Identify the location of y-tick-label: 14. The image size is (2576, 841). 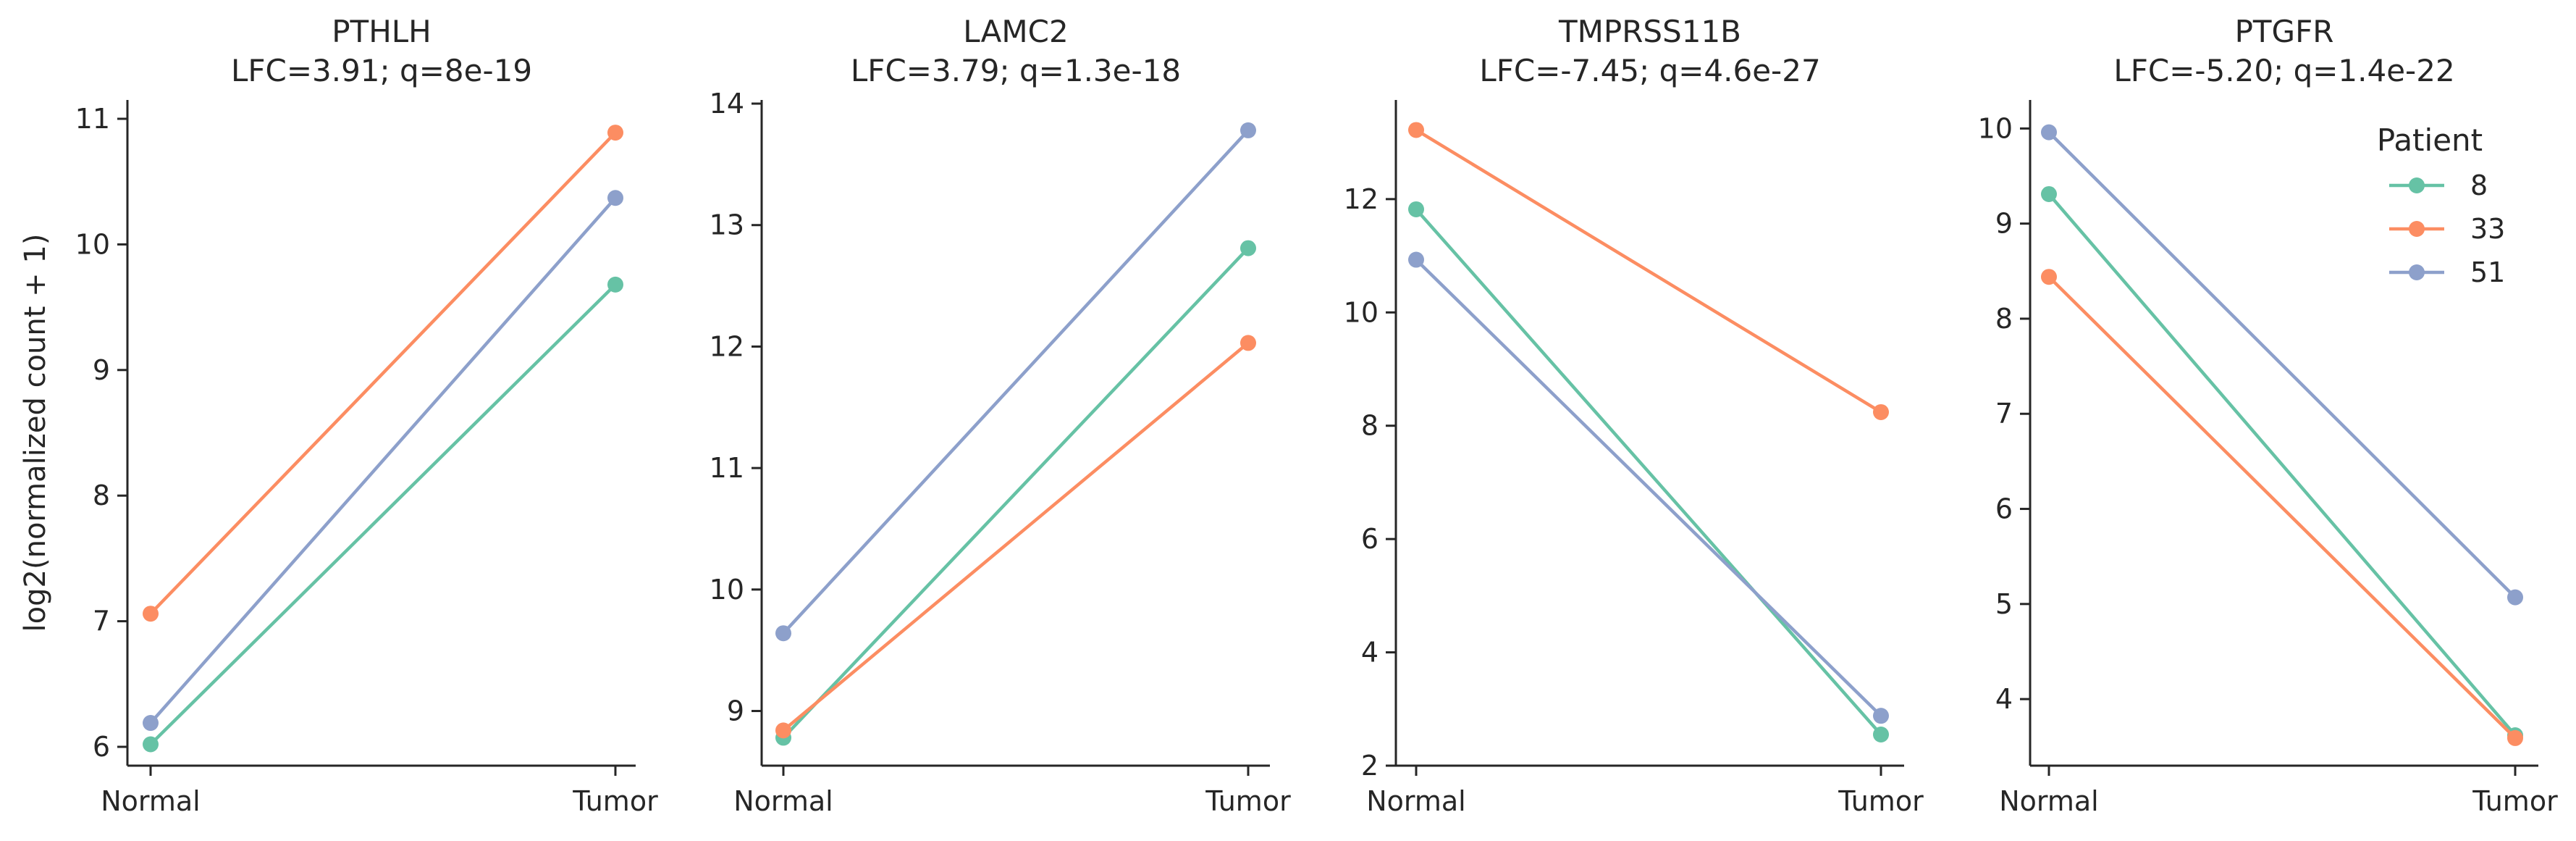
(727, 104).